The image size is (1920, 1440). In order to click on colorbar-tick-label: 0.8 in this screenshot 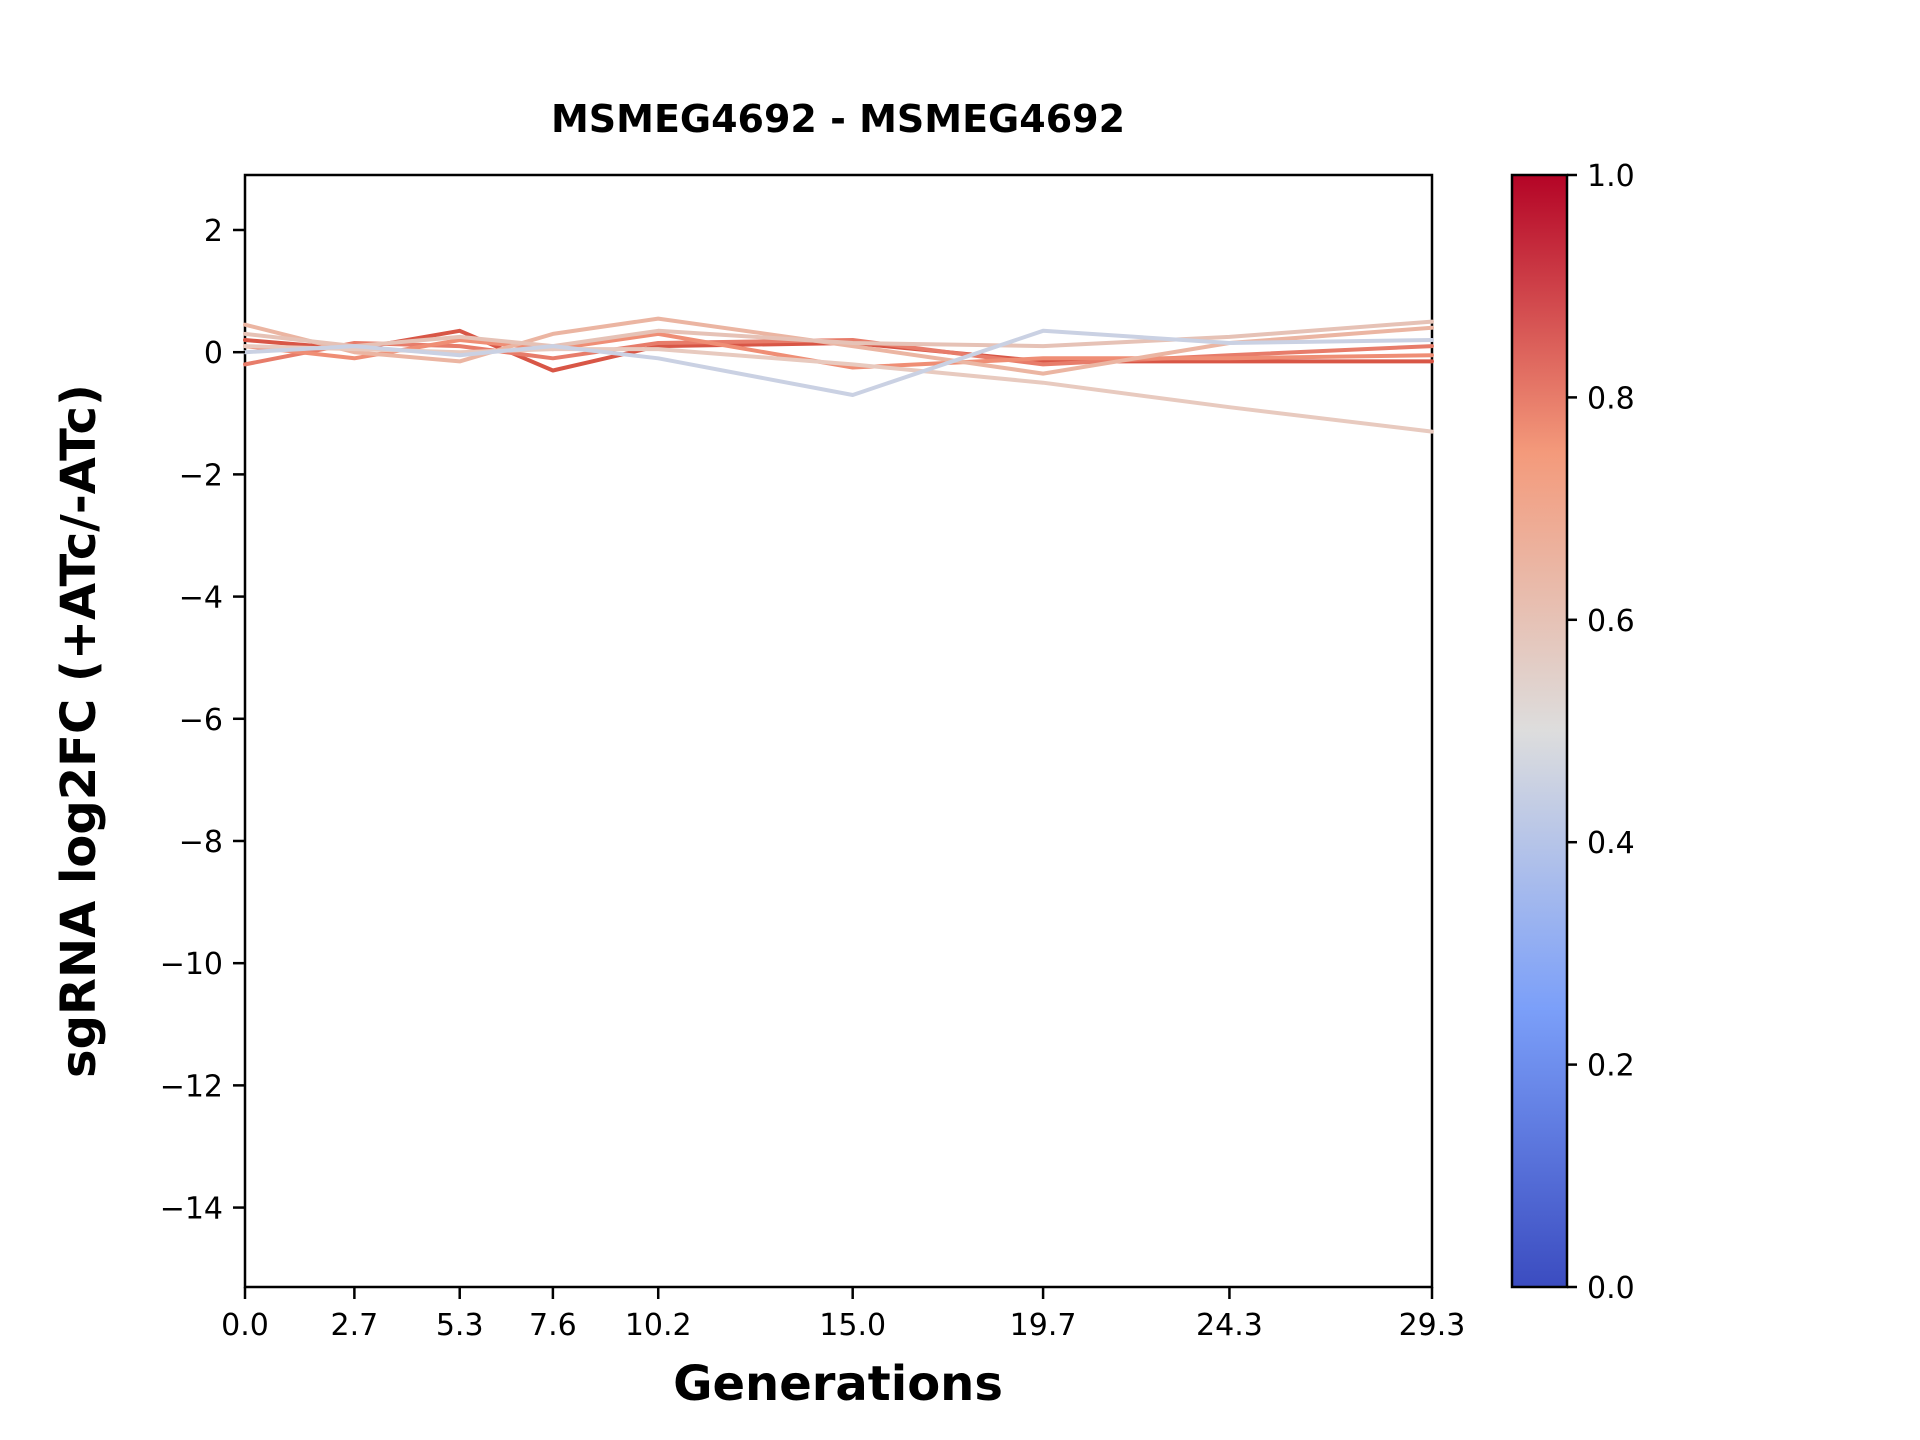, I will do `click(1611, 398)`.